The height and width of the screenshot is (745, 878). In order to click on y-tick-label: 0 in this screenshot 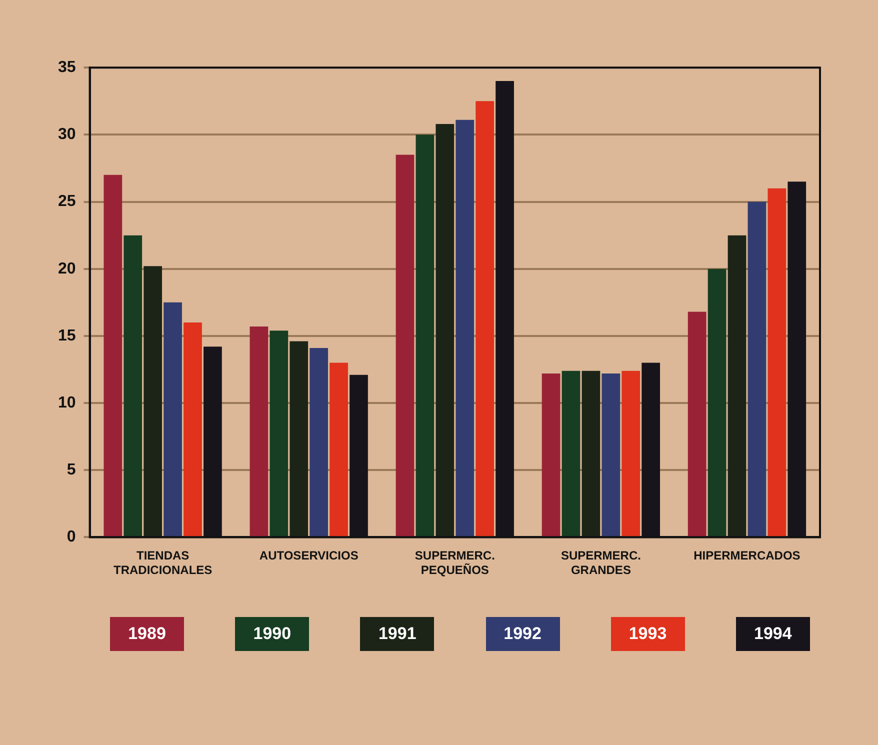, I will do `click(71, 537)`.